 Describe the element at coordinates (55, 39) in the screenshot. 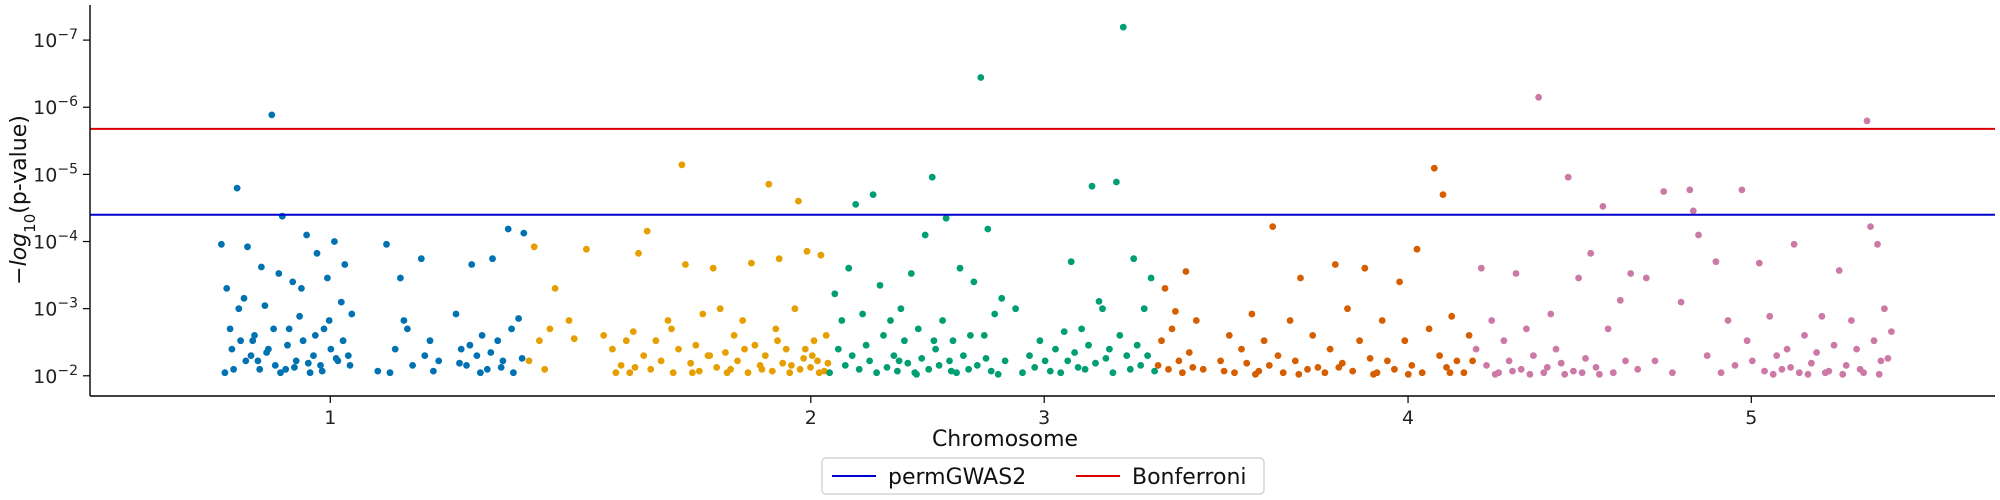

I see `y-tick-label: 10⁻⁷` at that location.